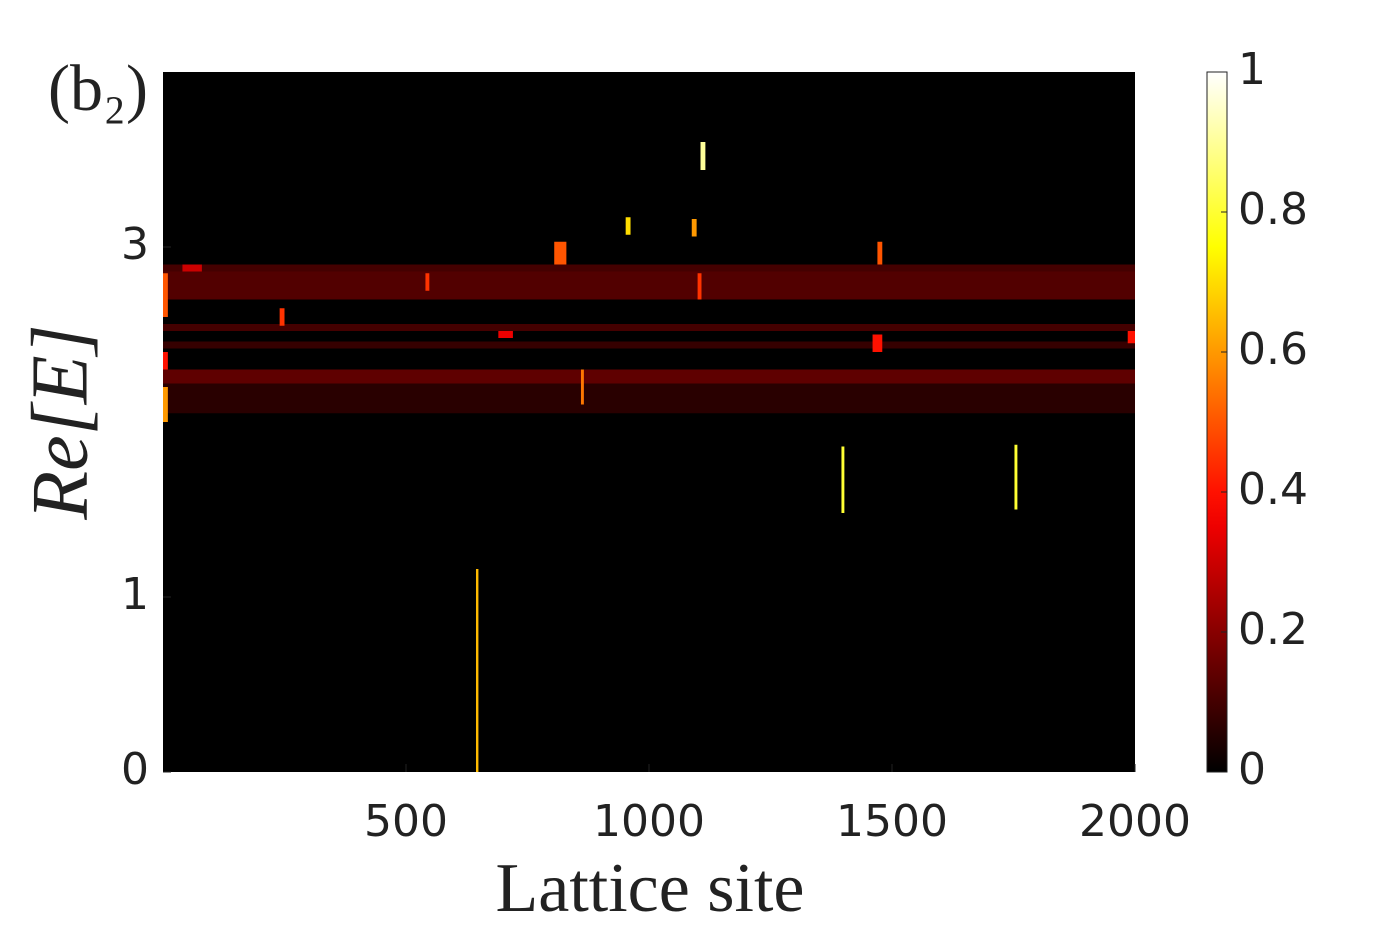 The height and width of the screenshot is (950, 1373). I want to click on x-tick-label: 2000, so click(1135, 821).